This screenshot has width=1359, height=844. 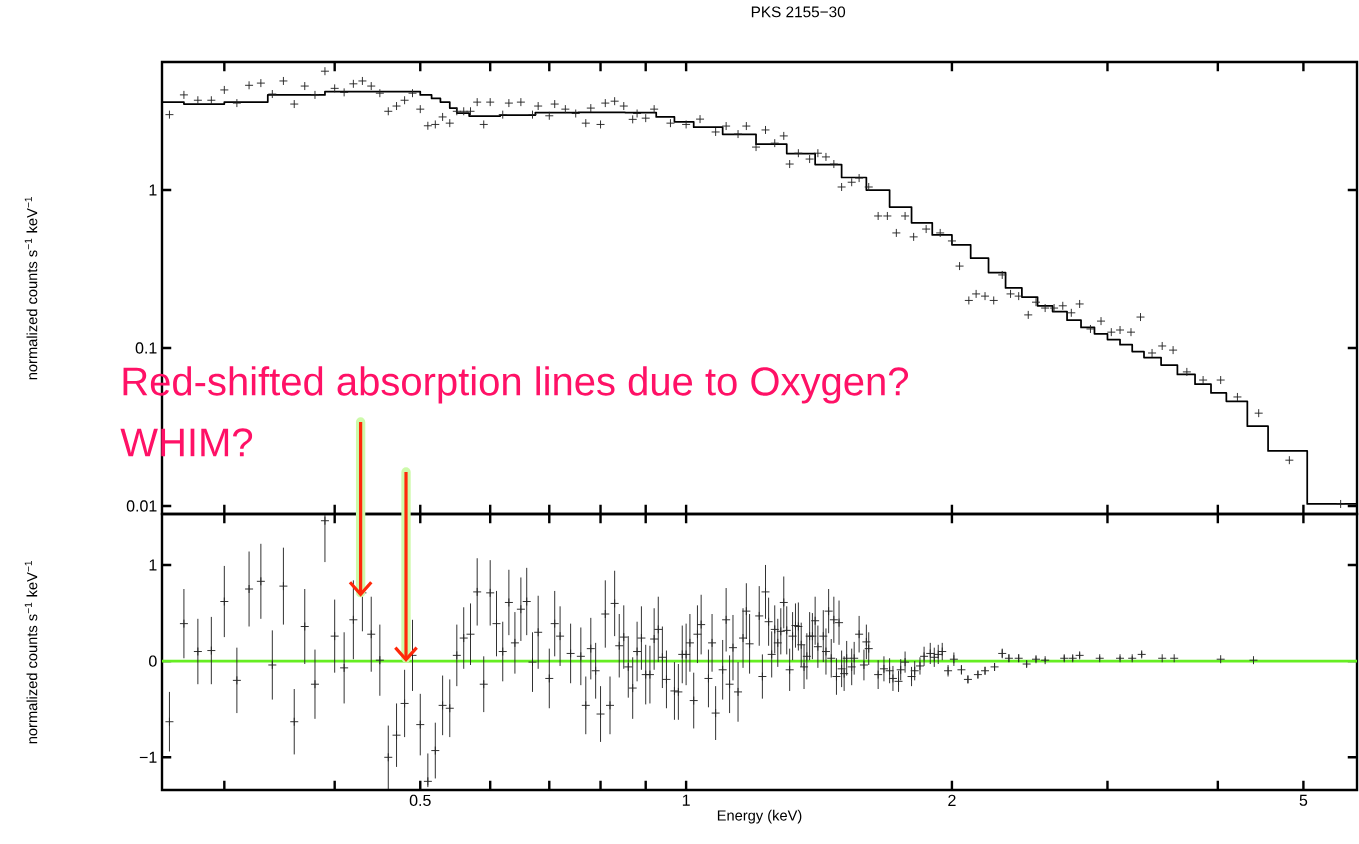 I want to click on y-tick-label: 0, so click(x=153, y=661).